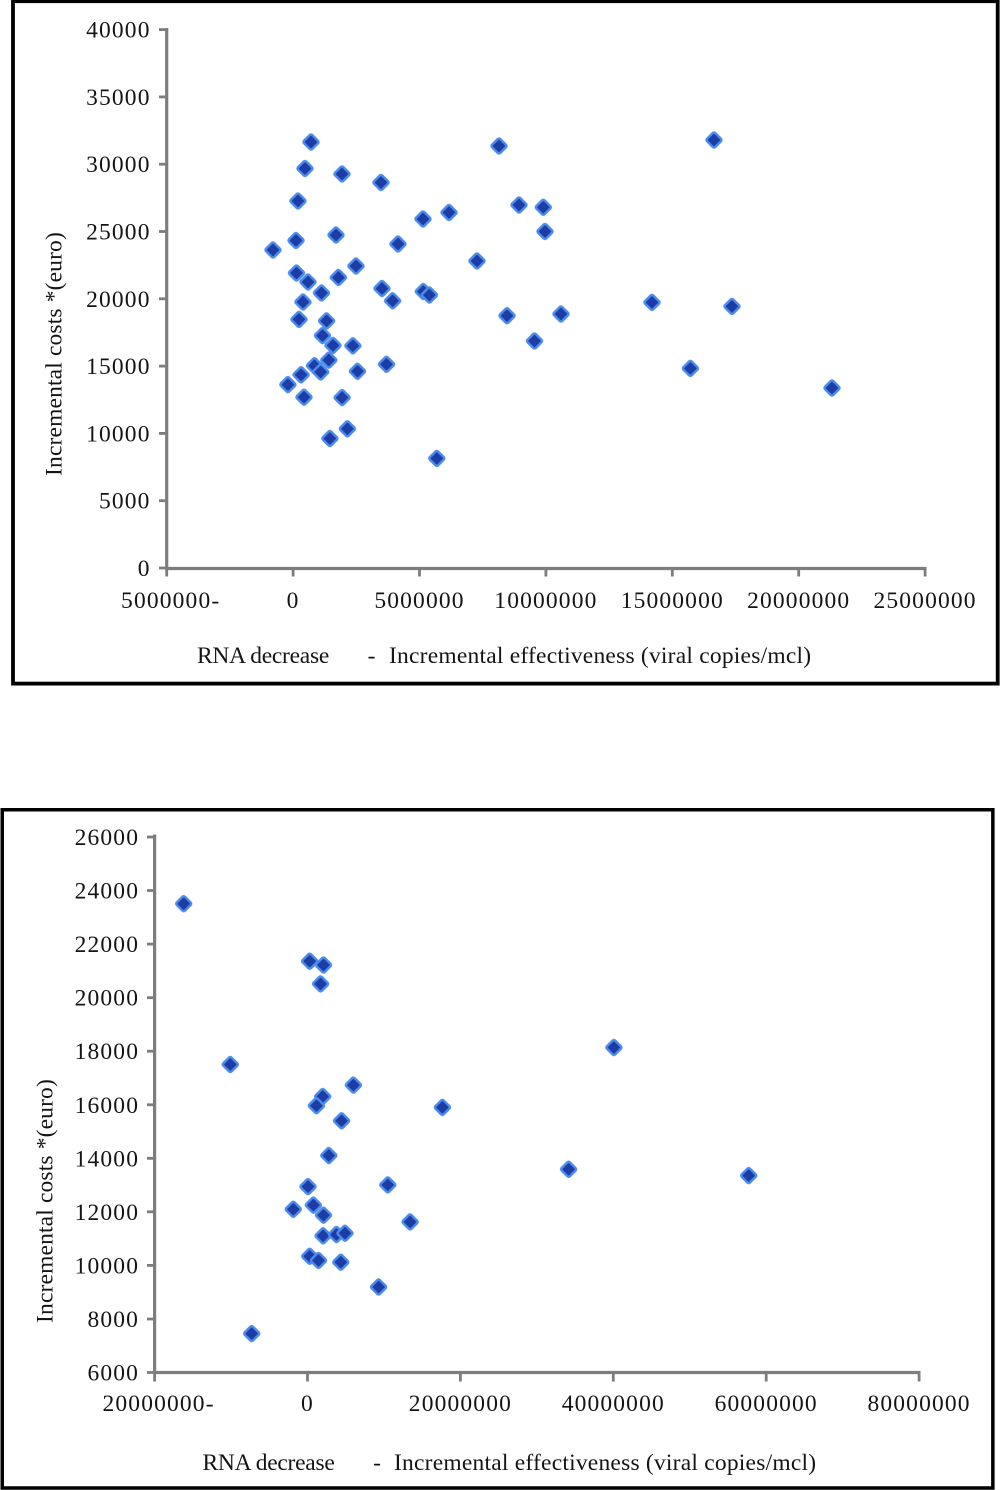  What do you see at coordinates (118, 31) in the screenshot?
I see `svg-text: 40000` at bounding box center [118, 31].